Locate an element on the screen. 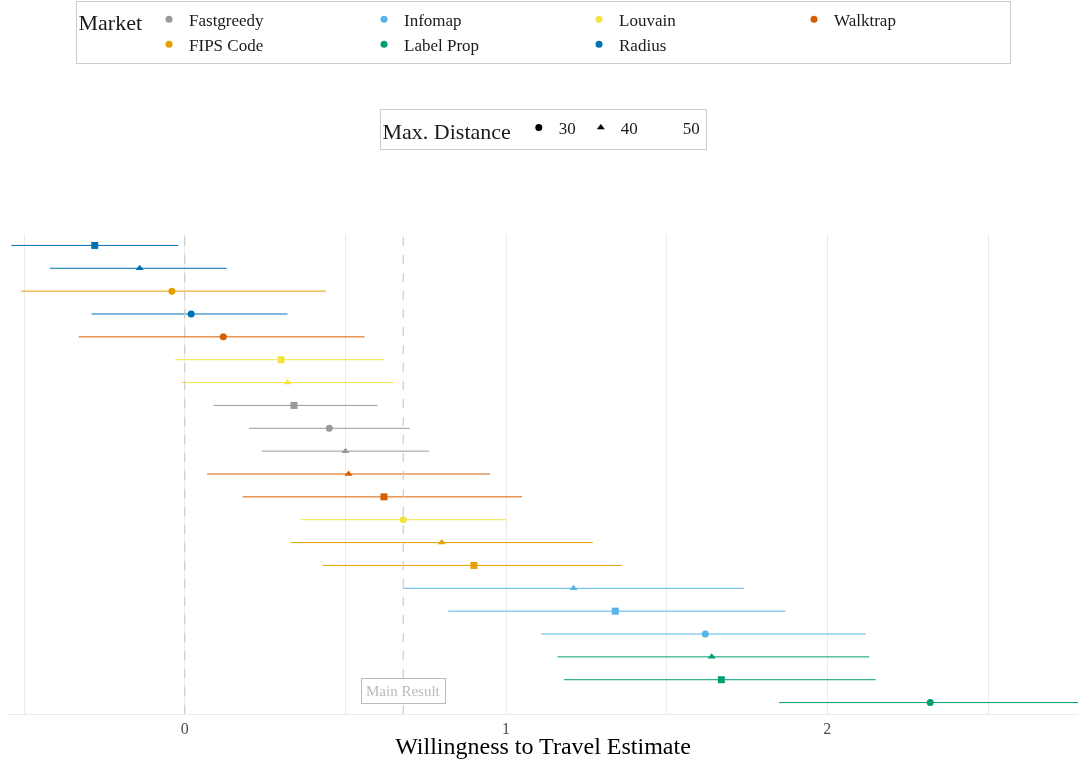 Image resolution: width=1078 pixels, height=759 pixels. text: 40 is located at coordinates (629, 129).